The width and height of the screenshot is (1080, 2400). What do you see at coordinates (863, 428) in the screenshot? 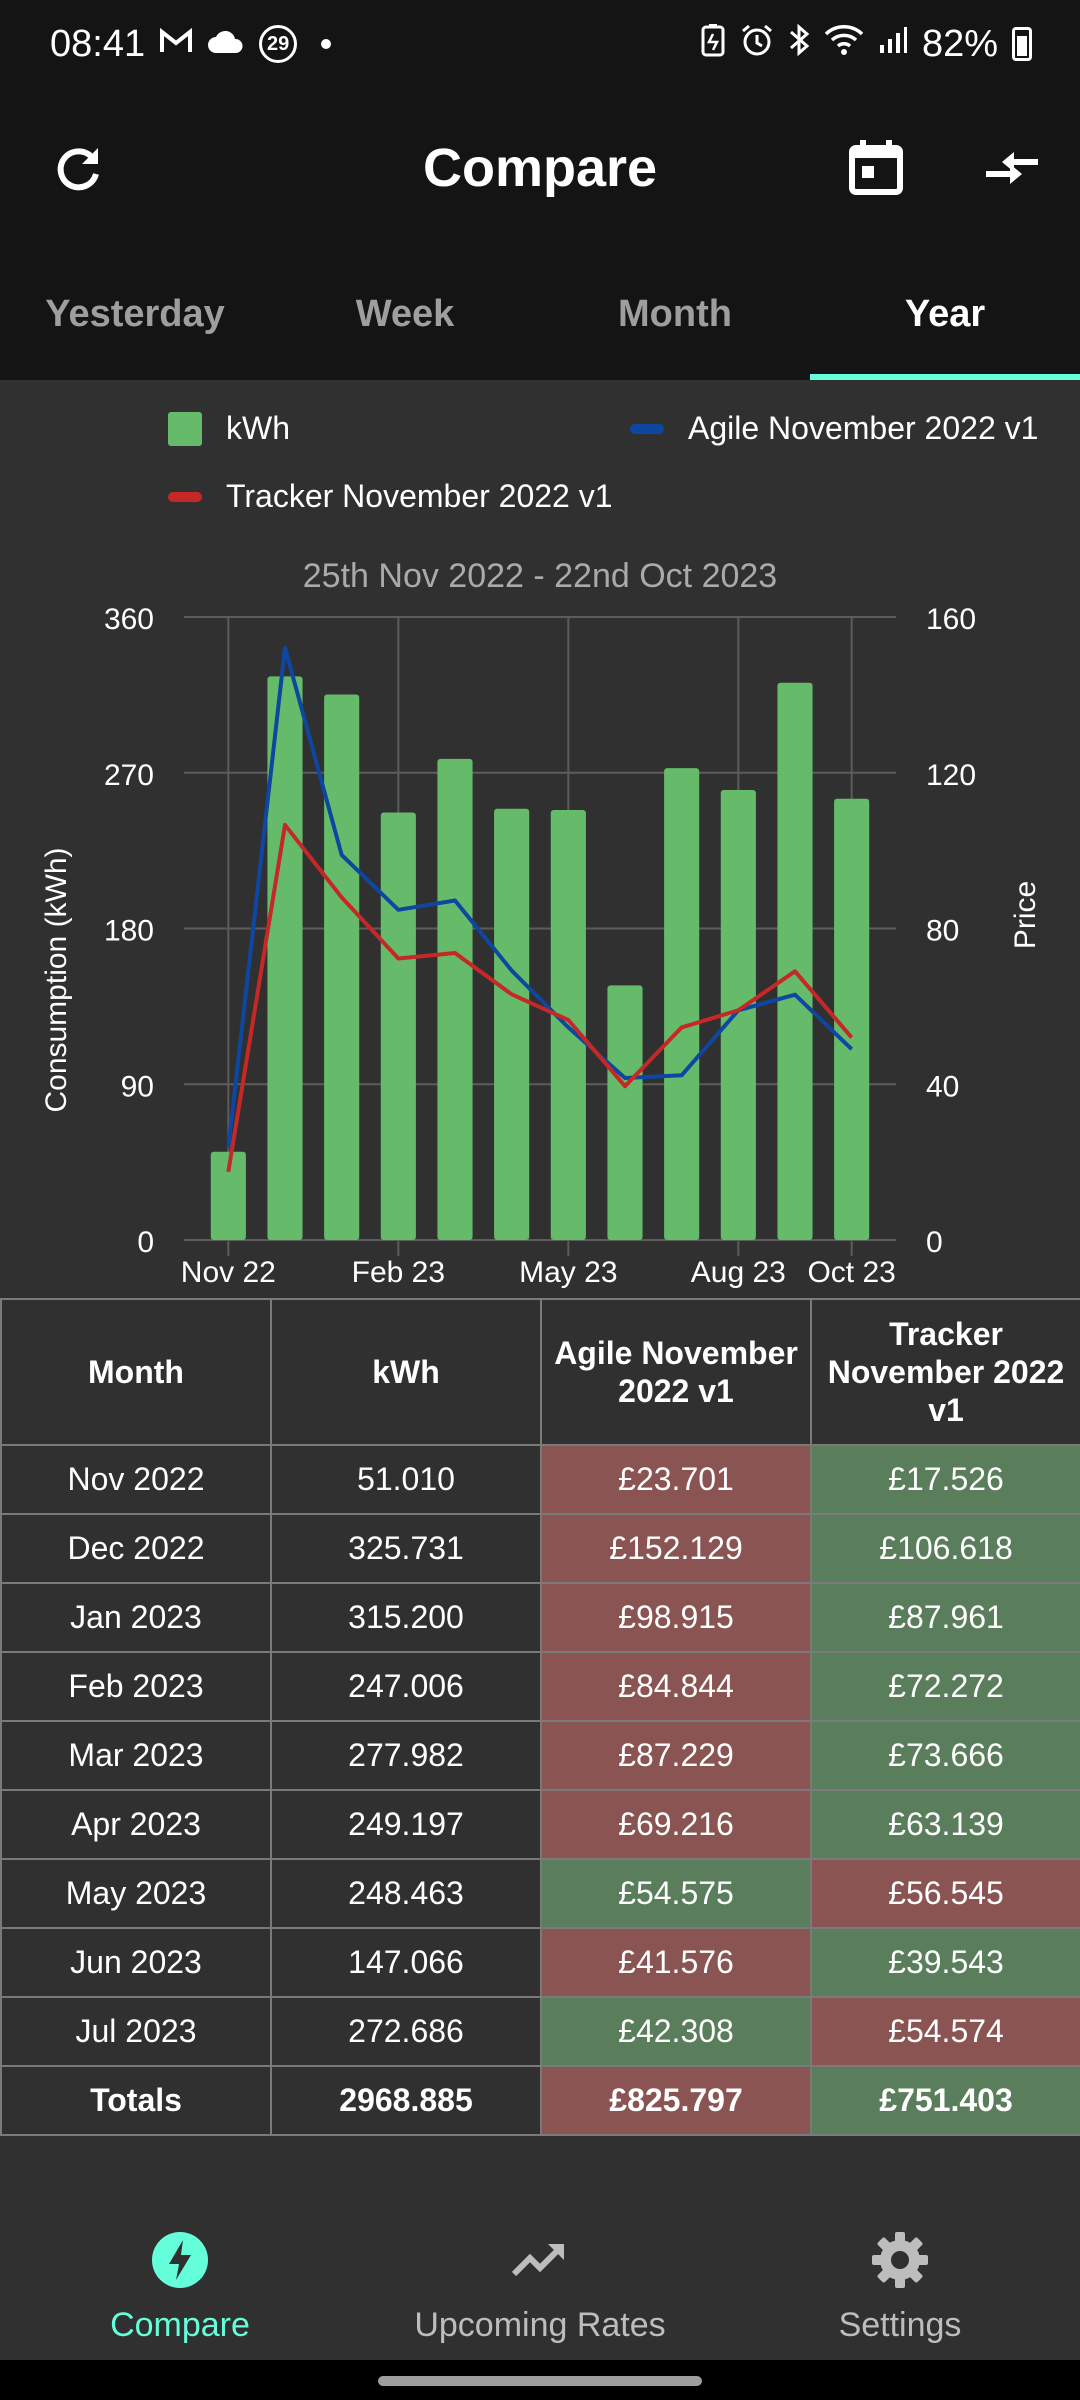
I see `legend-label: Agile November 2022 v1` at bounding box center [863, 428].